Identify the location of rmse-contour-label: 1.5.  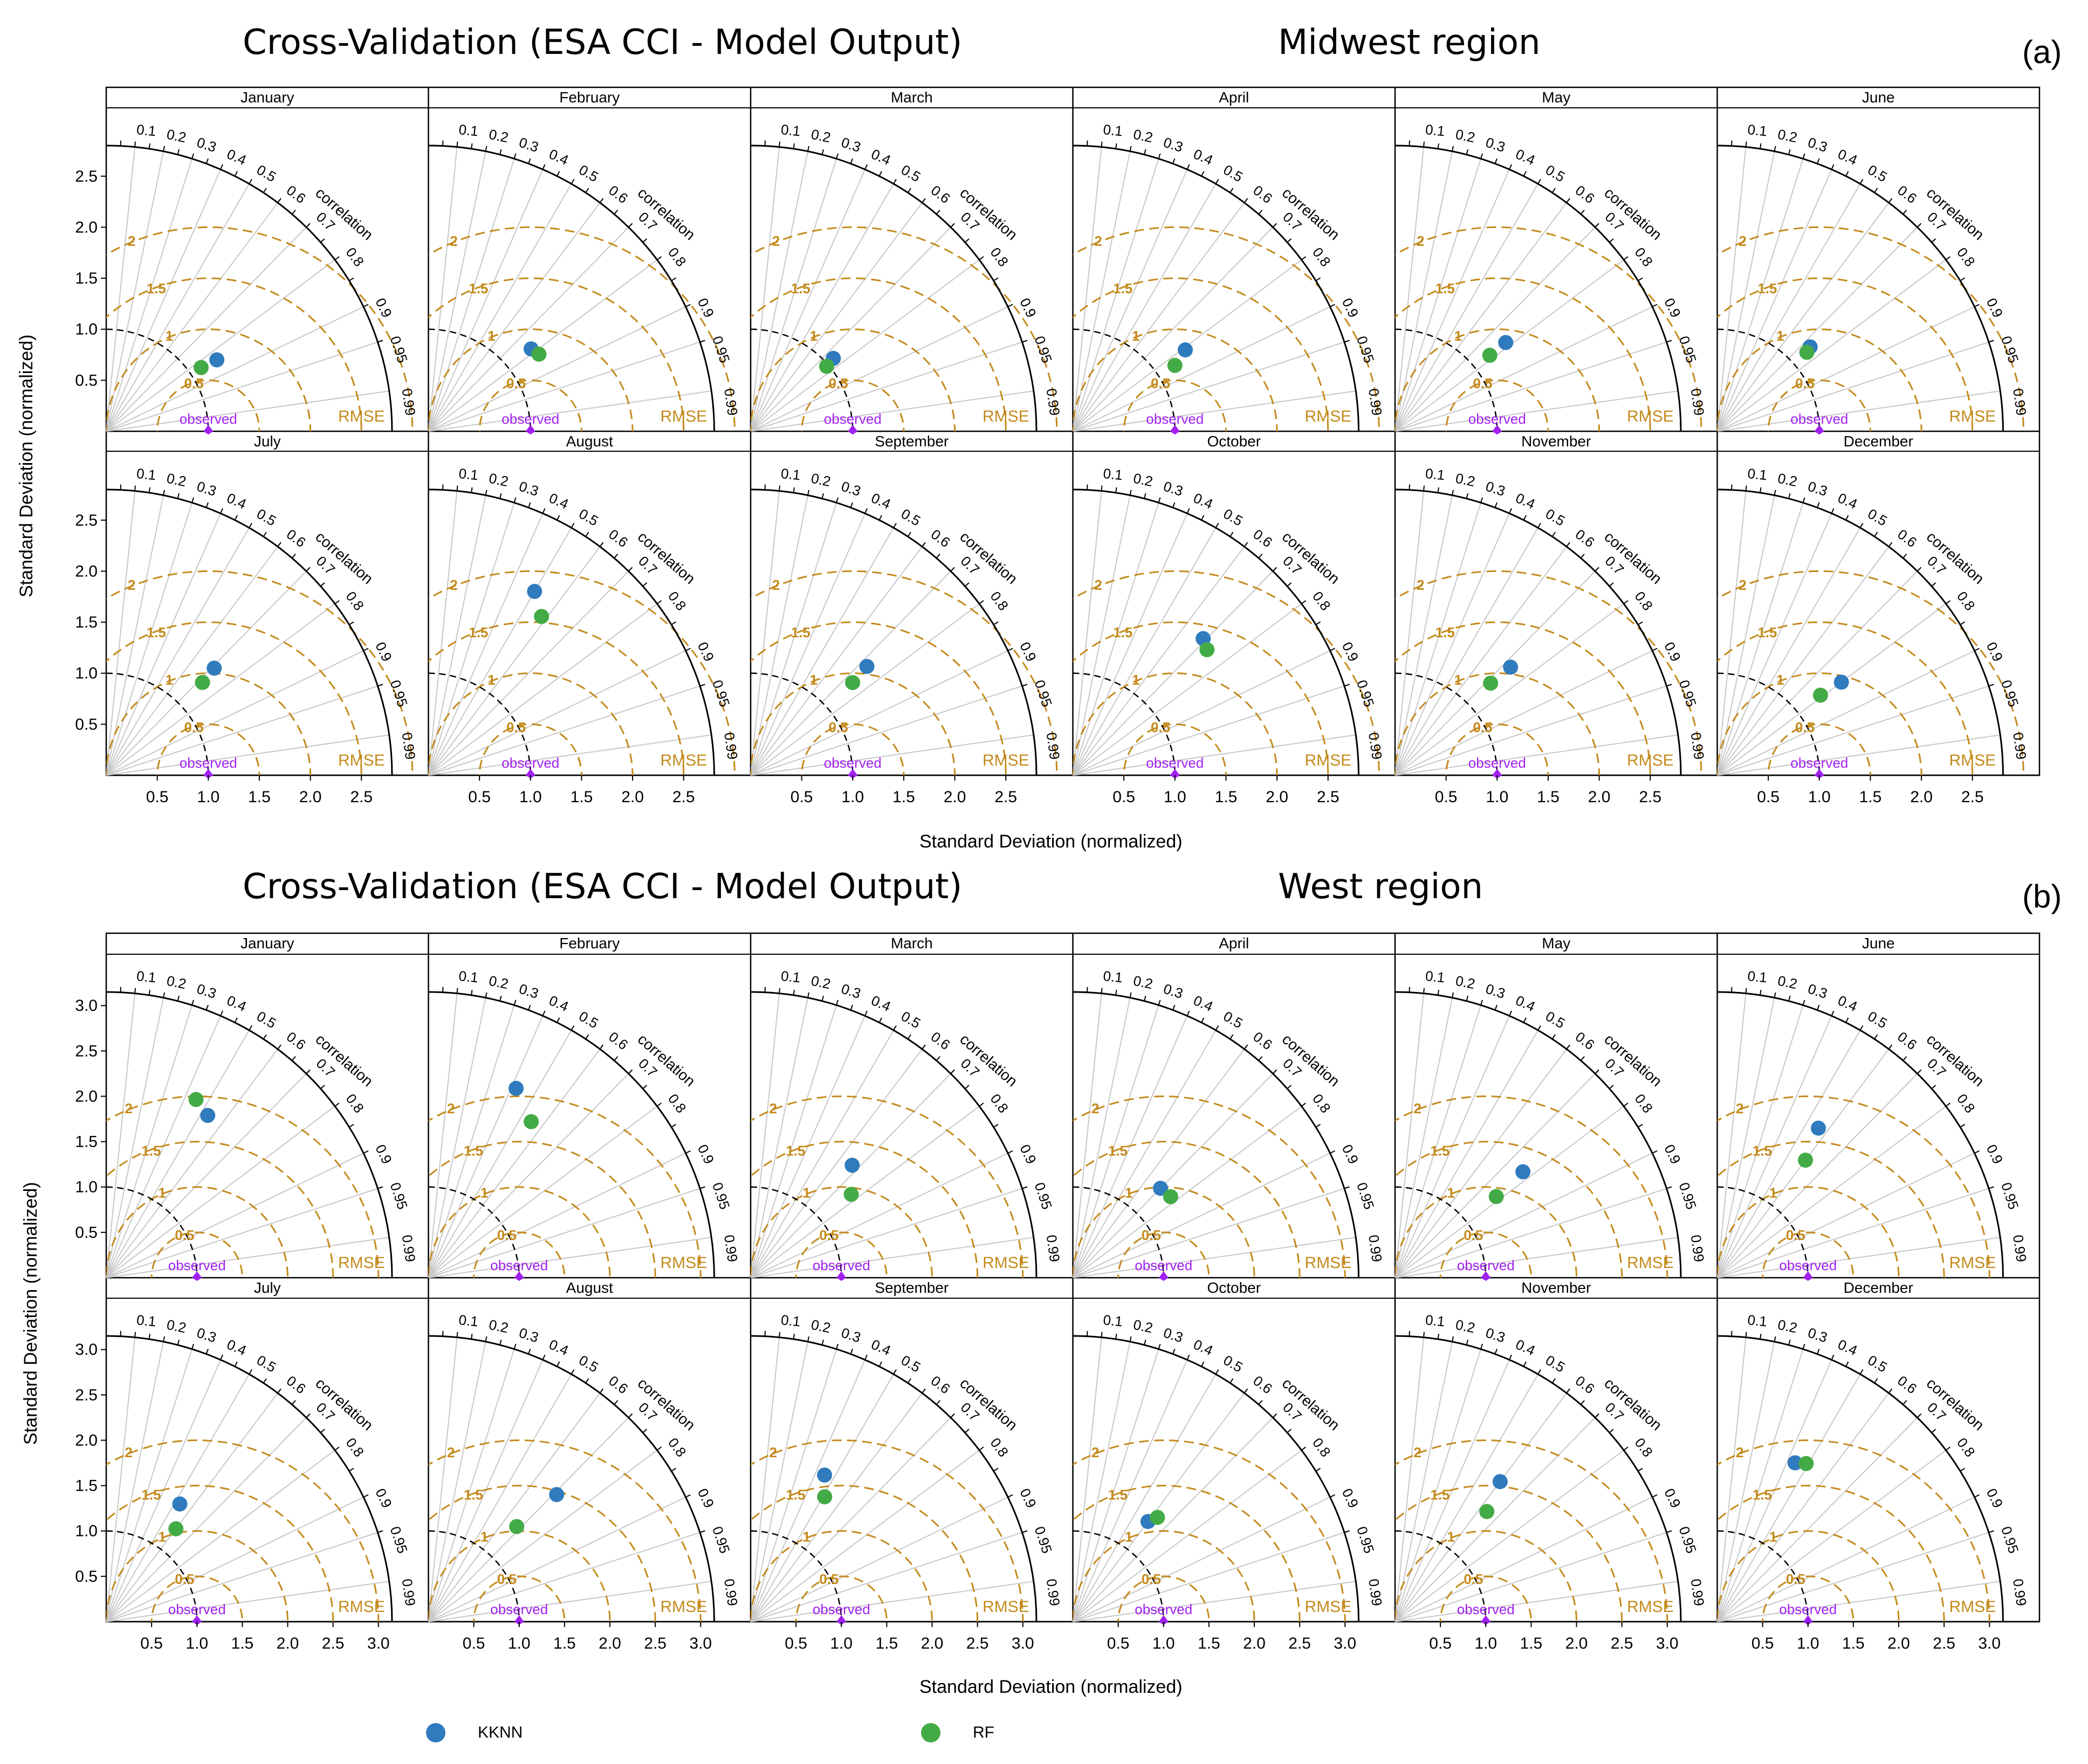
(795, 1150).